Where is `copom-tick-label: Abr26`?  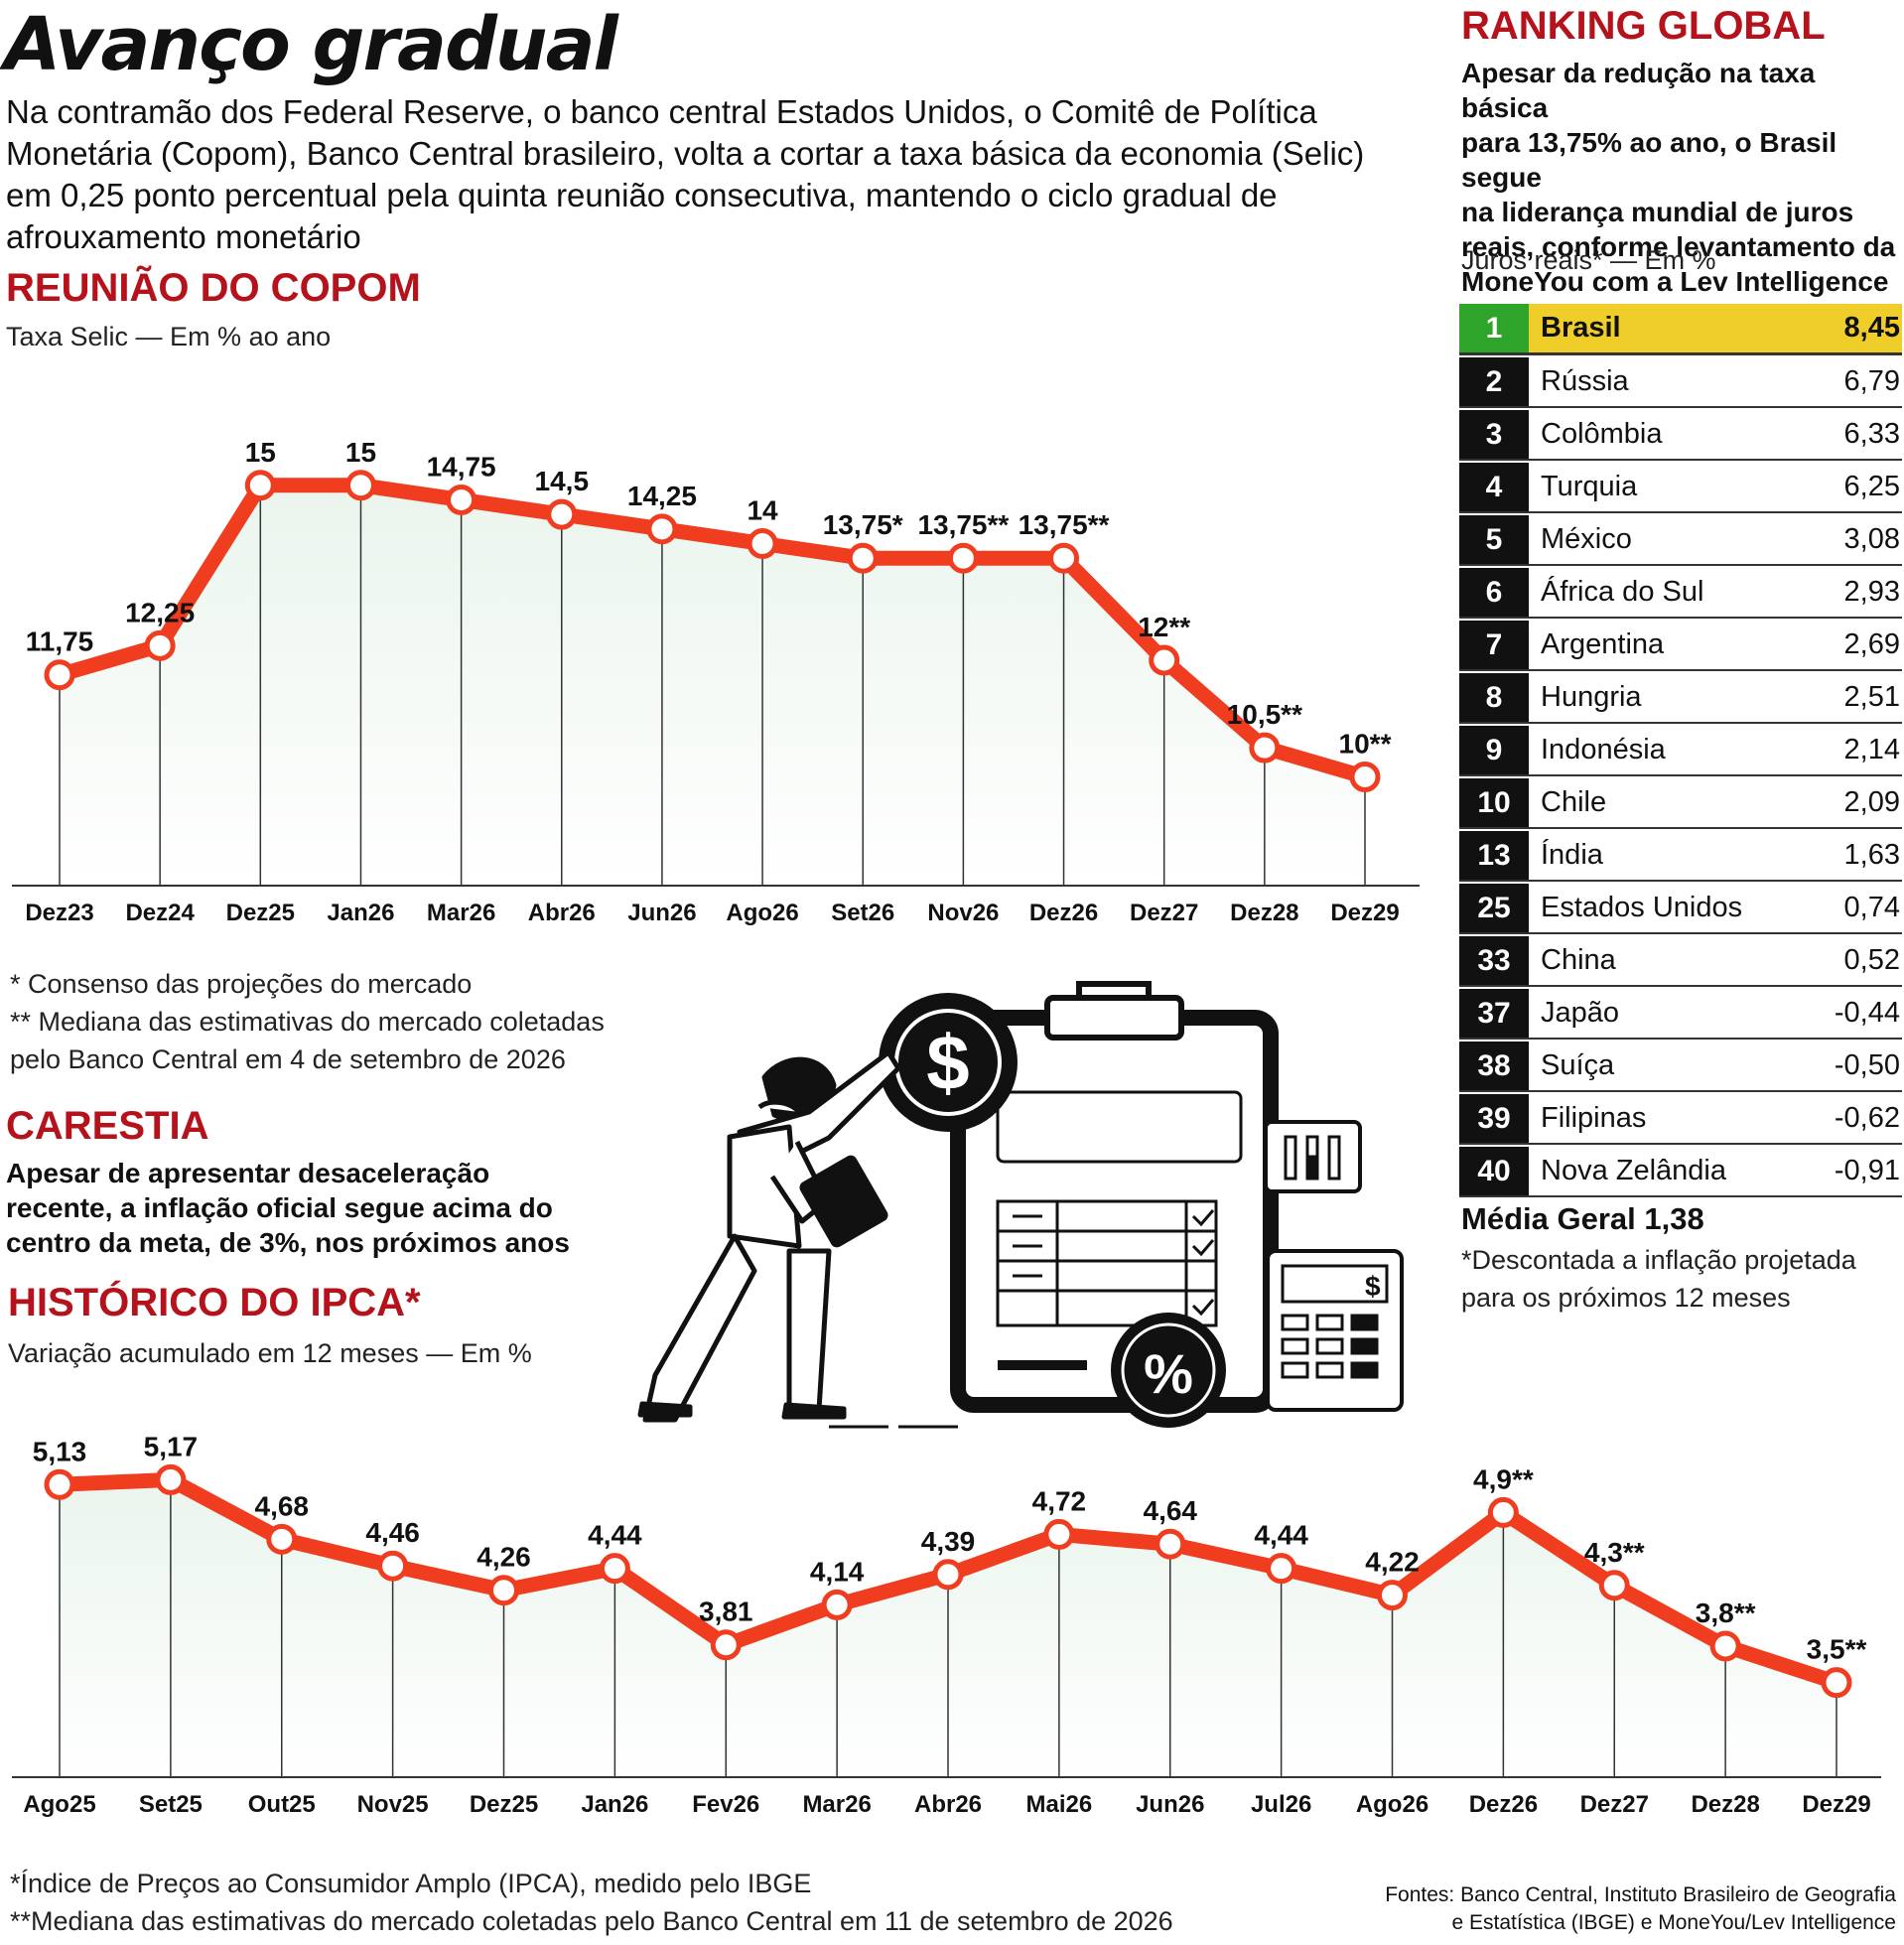
copom-tick-label: Abr26 is located at coordinates (562, 913).